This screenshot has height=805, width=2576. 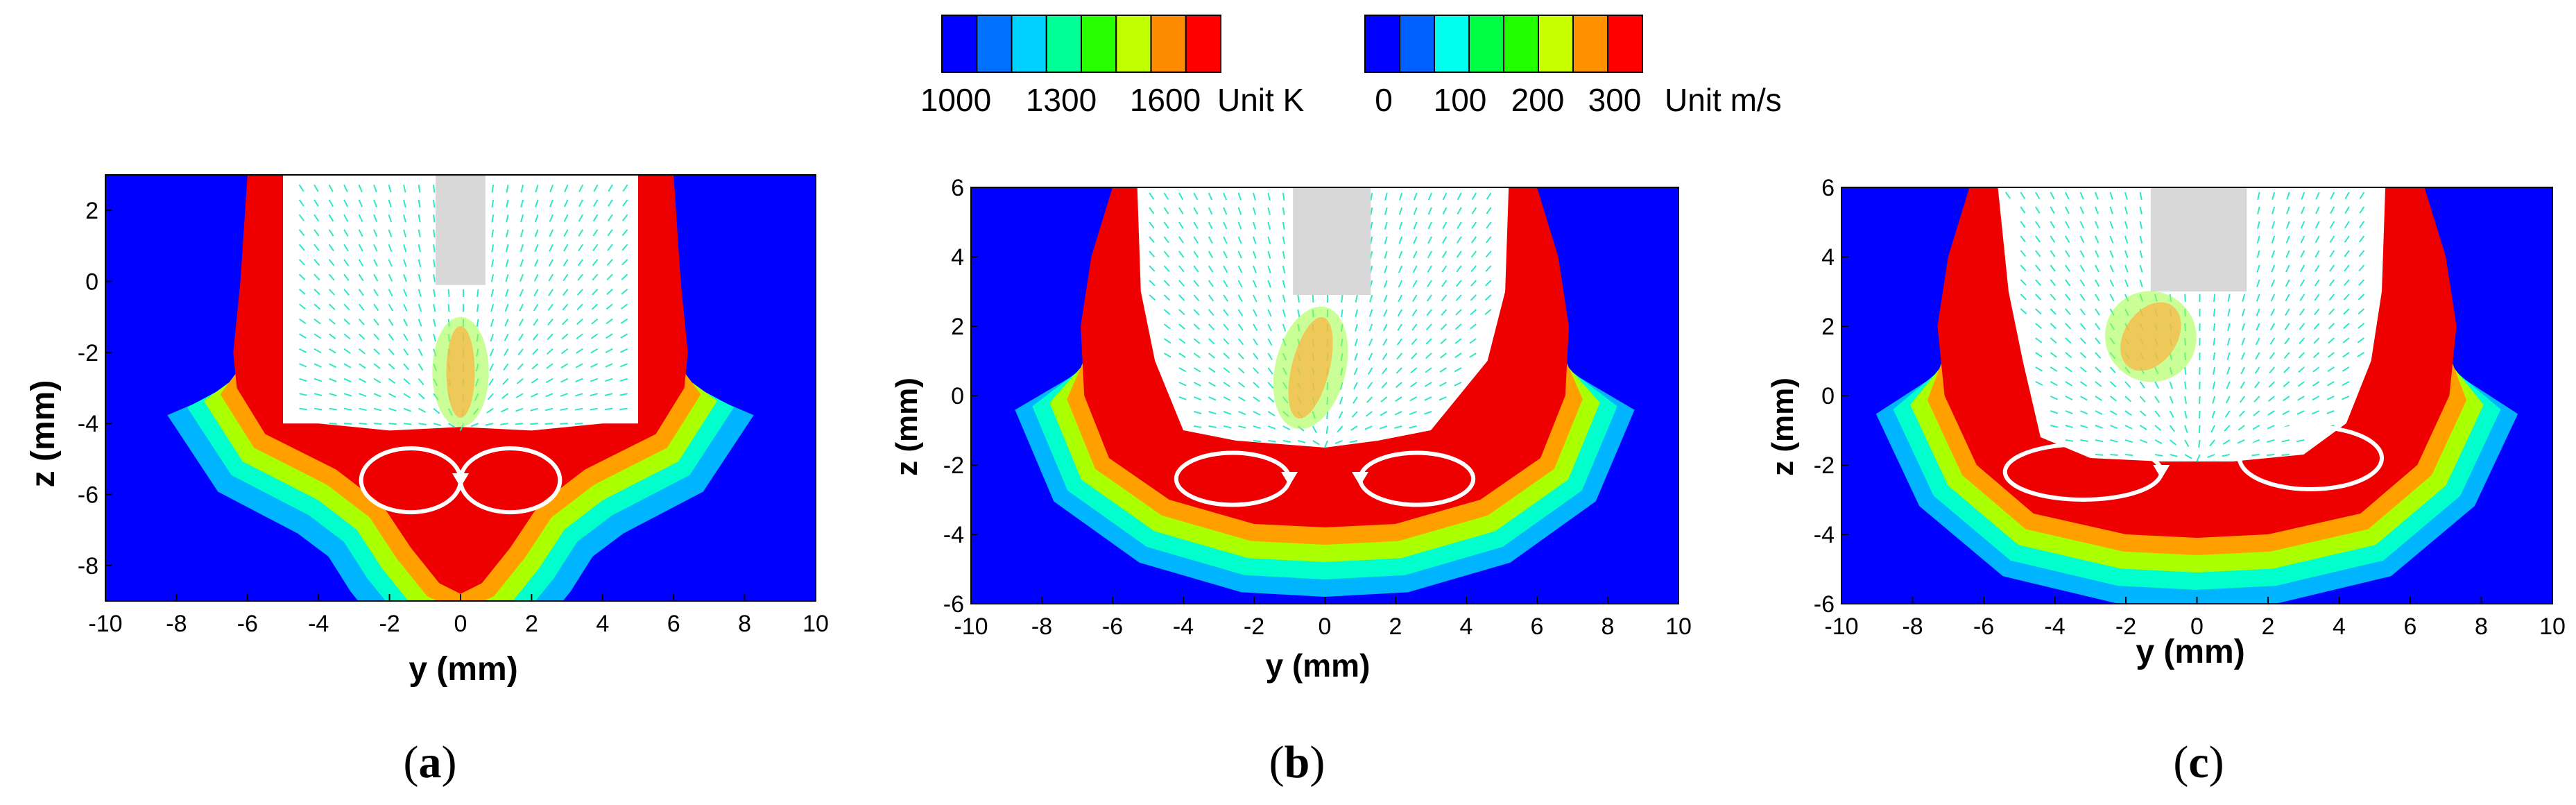 I want to click on y-tick-label: -4, so click(x=88, y=424).